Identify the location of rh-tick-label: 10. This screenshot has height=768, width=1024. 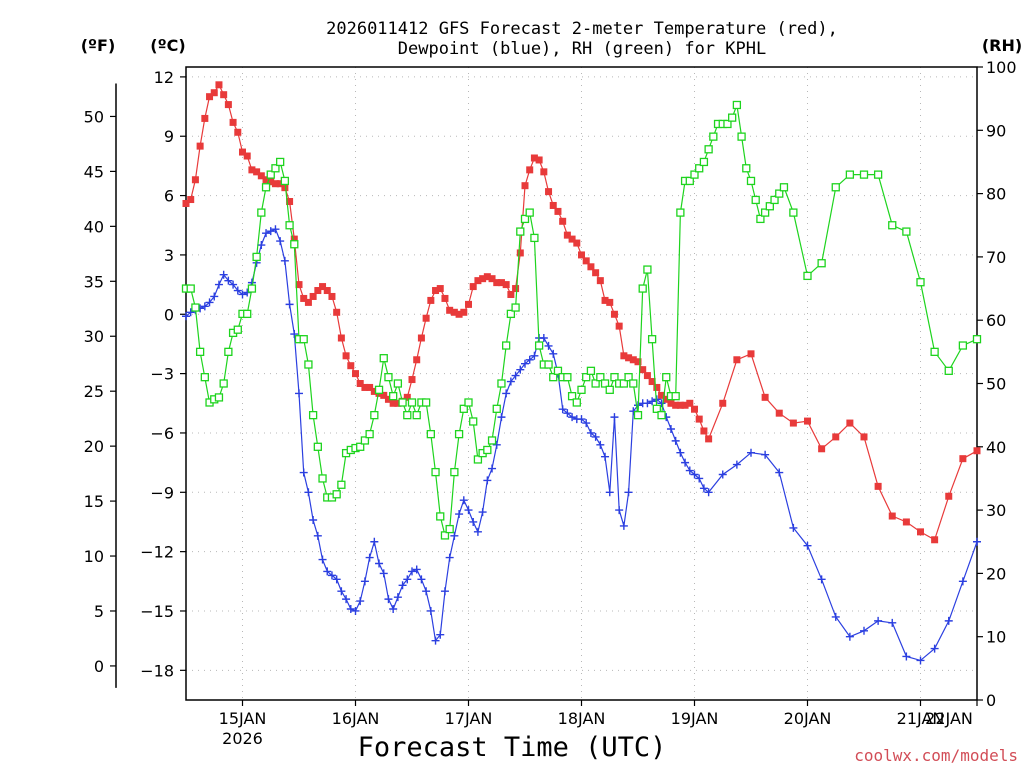
(996, 637).